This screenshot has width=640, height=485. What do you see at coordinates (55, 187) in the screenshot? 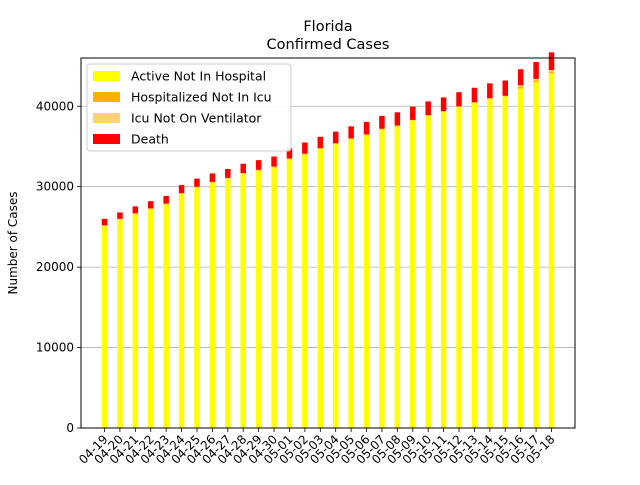
I see `y-tick-label: 30000` at bounding box center [55, 187].